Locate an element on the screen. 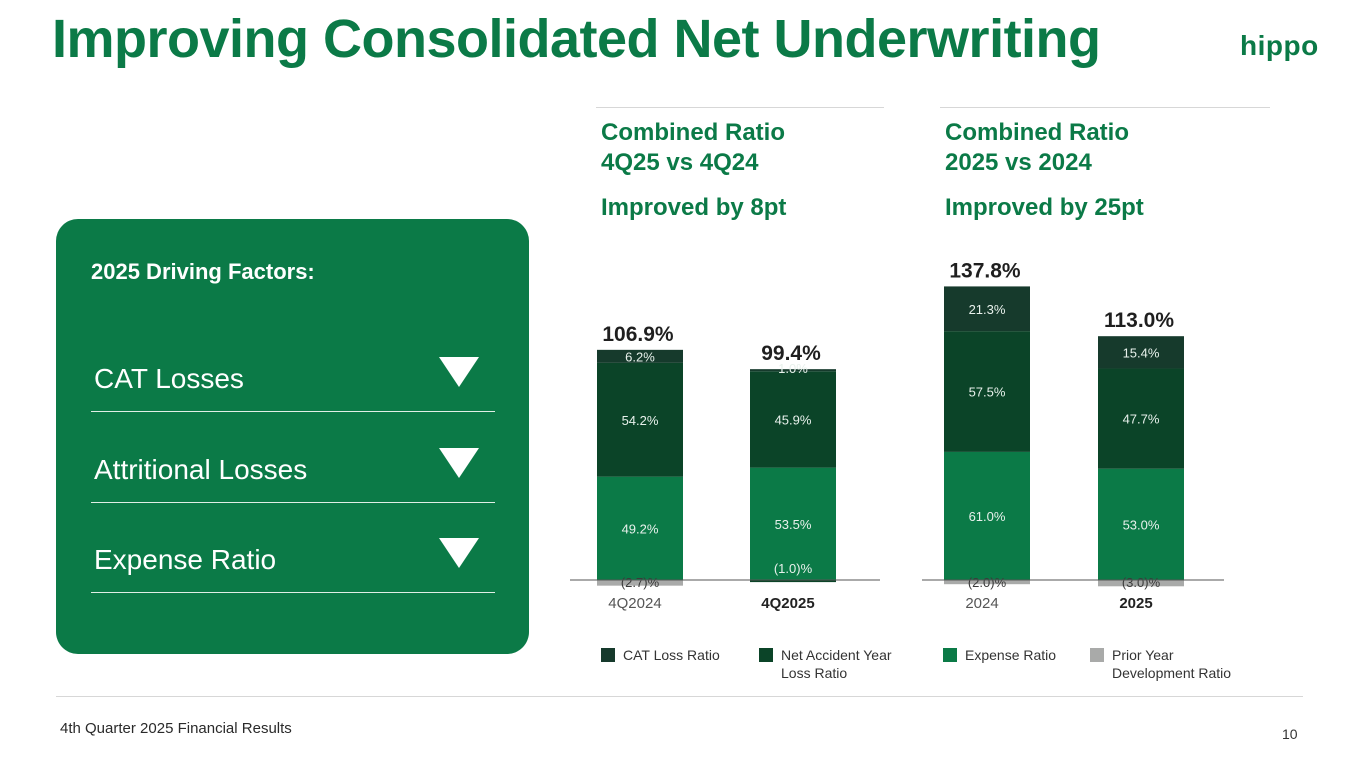 The image size is (1365, 768). data-label-expense-ratio: 49.2% is located at coordinates (640, 528).